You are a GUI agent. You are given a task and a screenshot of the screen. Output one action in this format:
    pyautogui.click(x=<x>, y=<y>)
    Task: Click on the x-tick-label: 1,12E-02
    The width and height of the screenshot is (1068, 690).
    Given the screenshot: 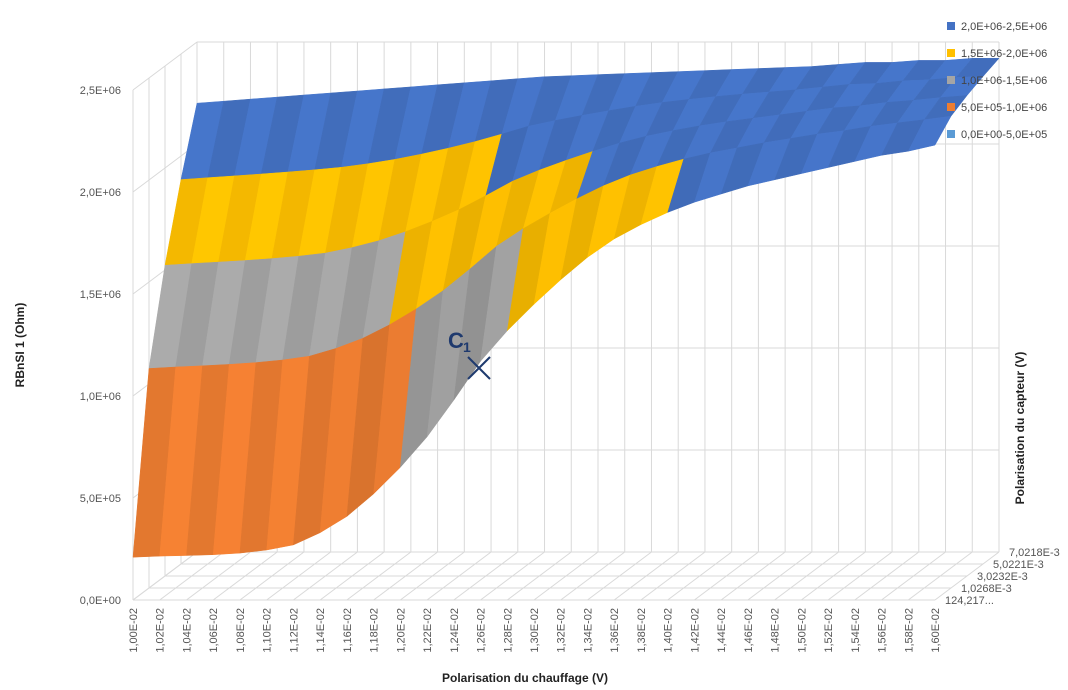 What is the action you would take?
    pyautogui.click(x=294, y=630)
    